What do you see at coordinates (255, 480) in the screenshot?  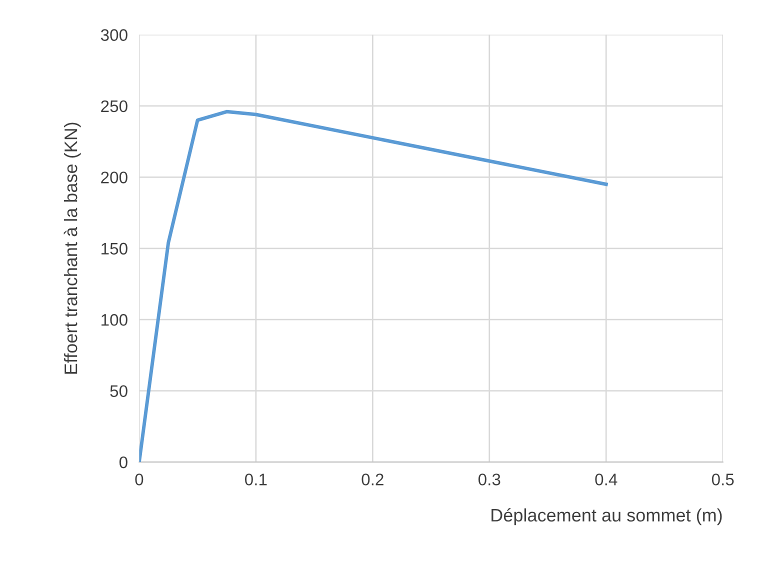 I see `x-tick-label: 0.1` at bounding box center [255, 480].